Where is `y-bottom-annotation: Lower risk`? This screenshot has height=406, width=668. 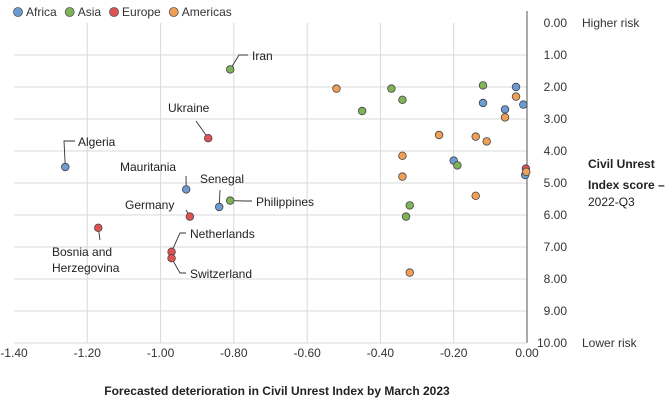 y-bottom-annotation: Lower risk is located at coordinates (610, 343).